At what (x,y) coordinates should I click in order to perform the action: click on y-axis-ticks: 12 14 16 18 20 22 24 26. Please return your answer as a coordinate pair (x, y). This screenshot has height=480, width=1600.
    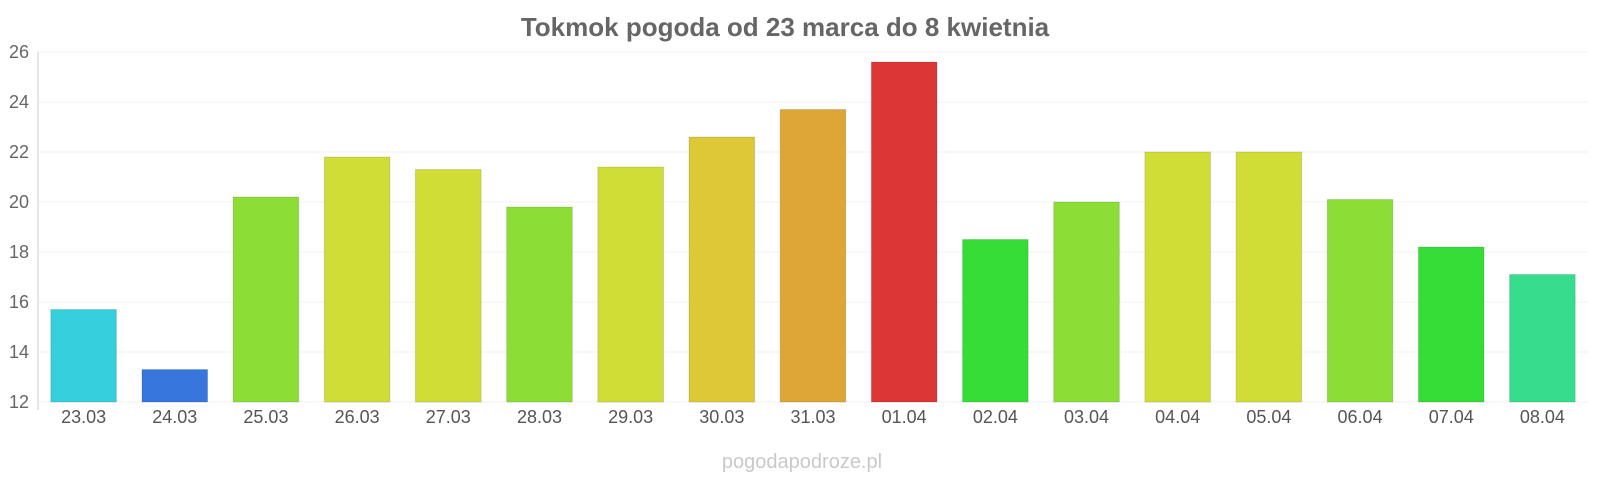
    Looking at the image, I should click on (19, 227).